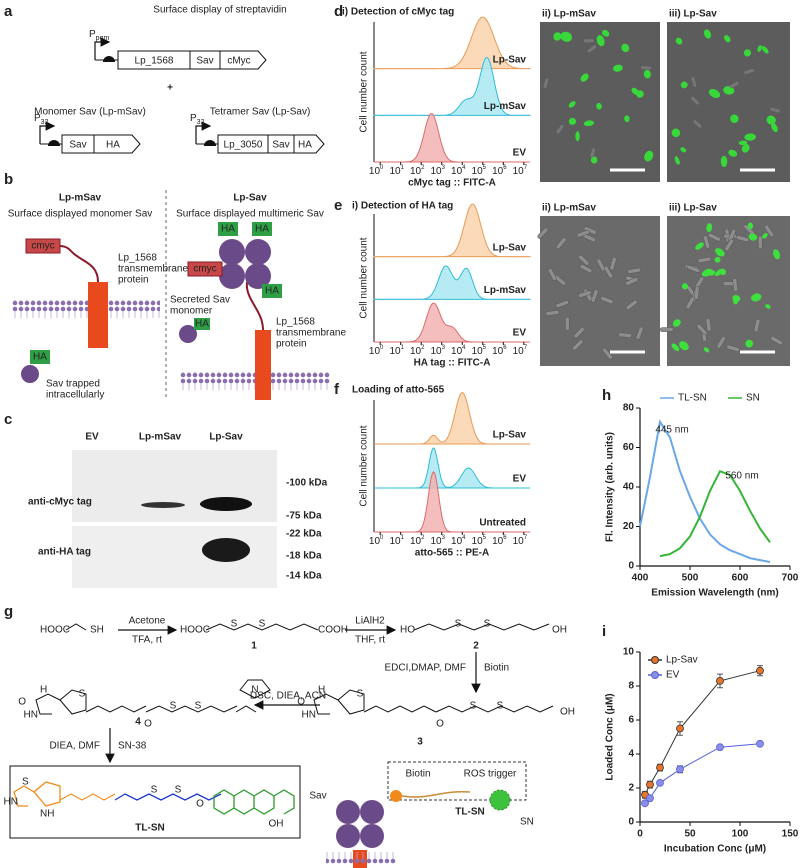 This screenshot has height=868, width=800. What do you see at coordinates (228, 229) in the screenshot?
I see `ha-tag` at bounding box center [228, 229].